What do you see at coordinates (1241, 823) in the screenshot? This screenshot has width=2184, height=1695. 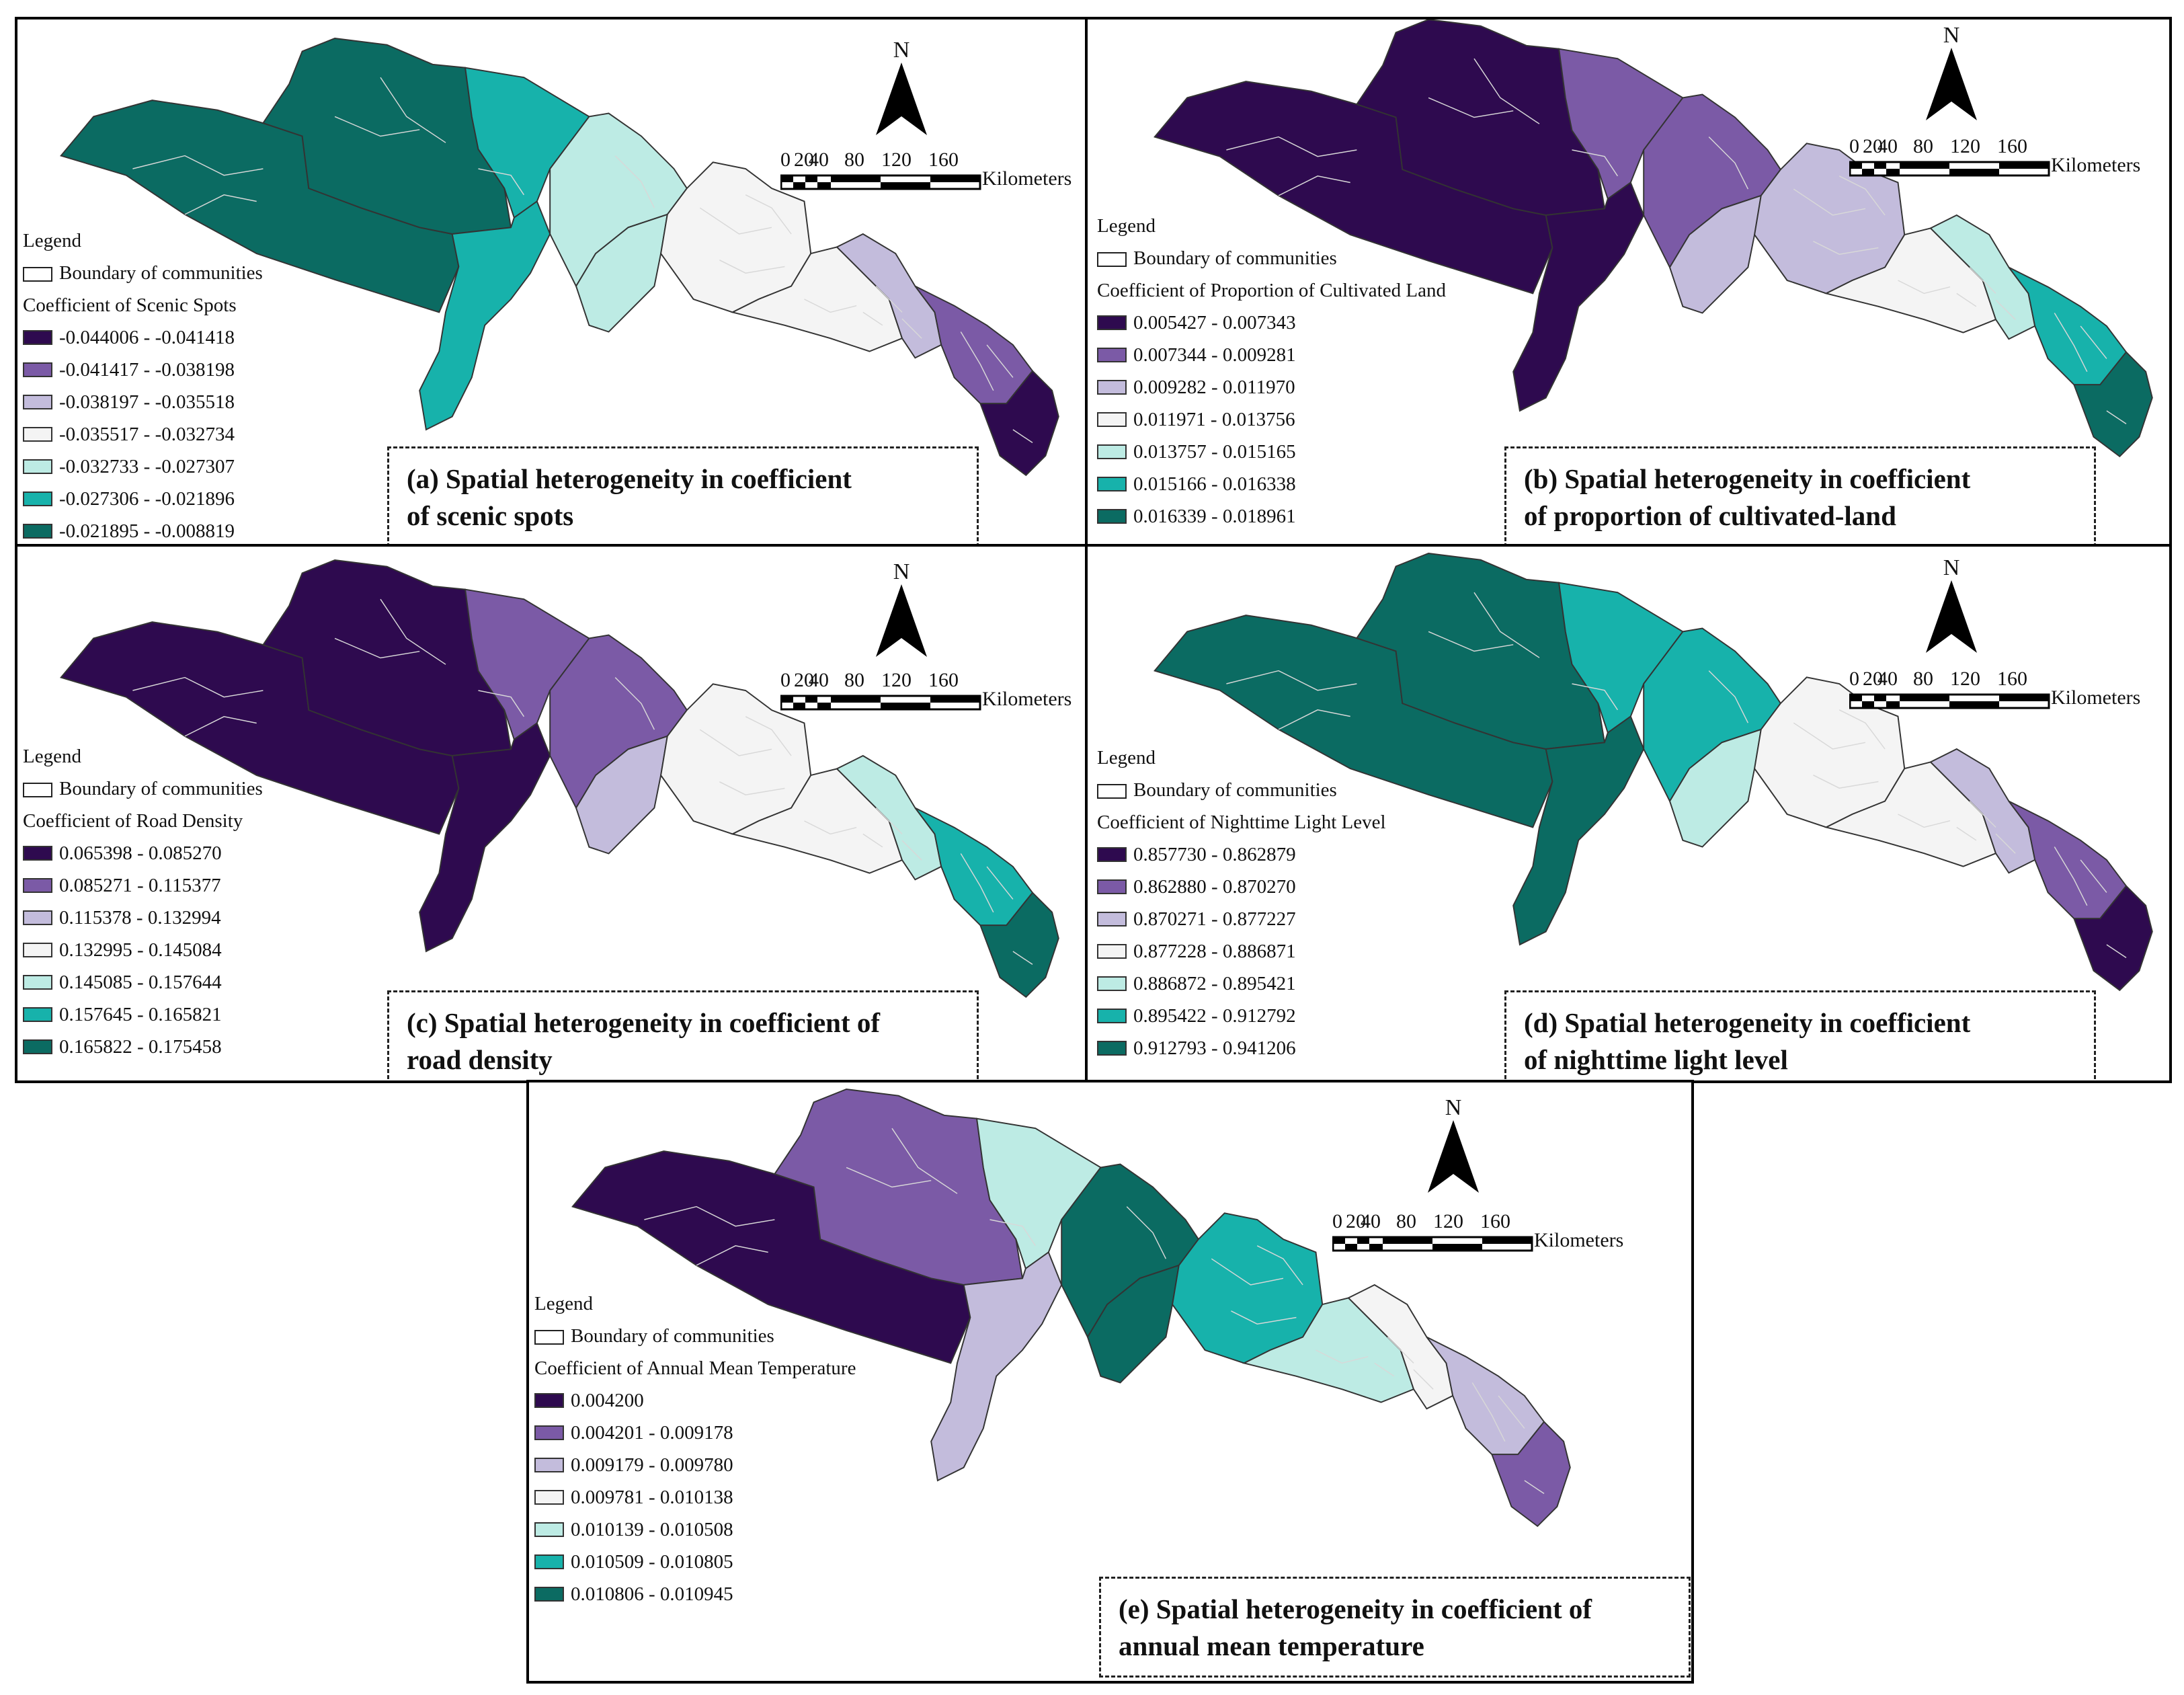 I see `legend-heading: Coefficient of Nighttime Light Level` at bounding box center [1241, 823].